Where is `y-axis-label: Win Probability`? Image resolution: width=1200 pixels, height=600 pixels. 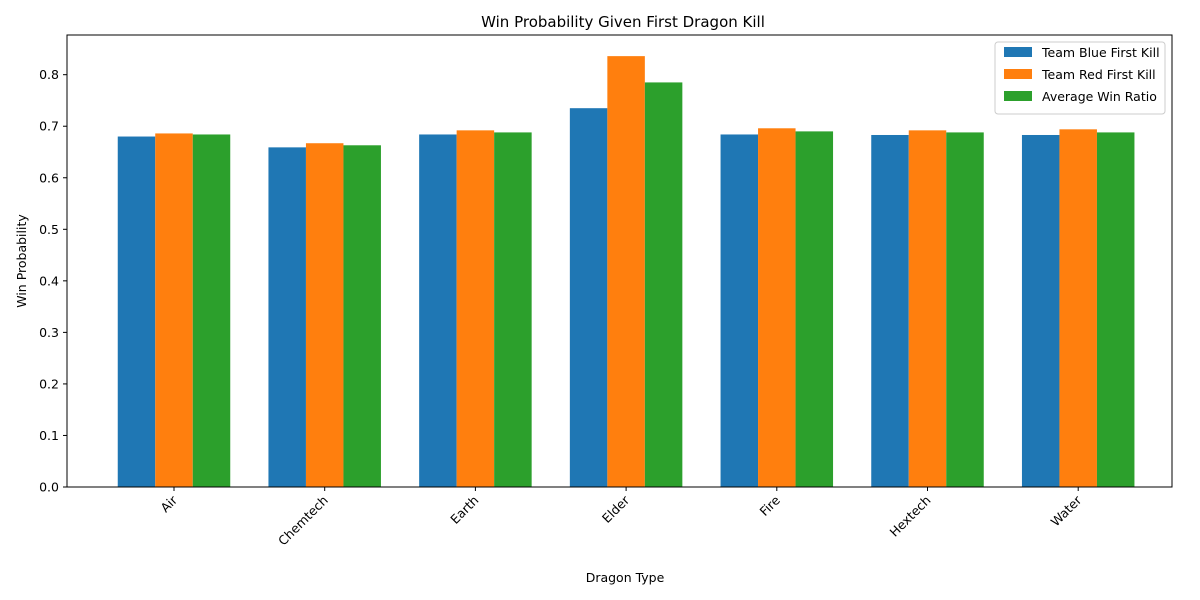
y-axis-label: Win Probability is located at coordinates (21, 261).